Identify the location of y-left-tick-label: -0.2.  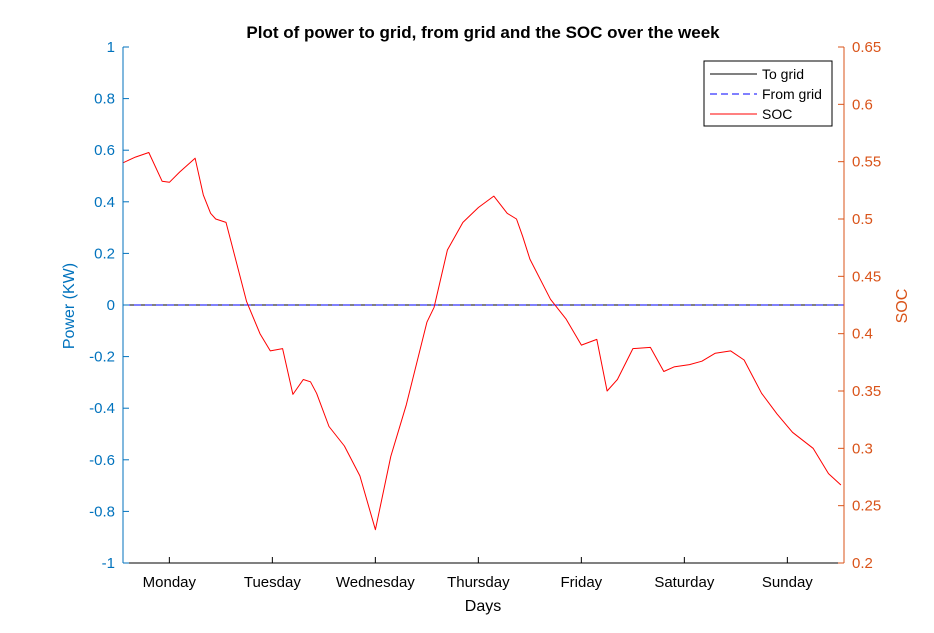
(102, 357).